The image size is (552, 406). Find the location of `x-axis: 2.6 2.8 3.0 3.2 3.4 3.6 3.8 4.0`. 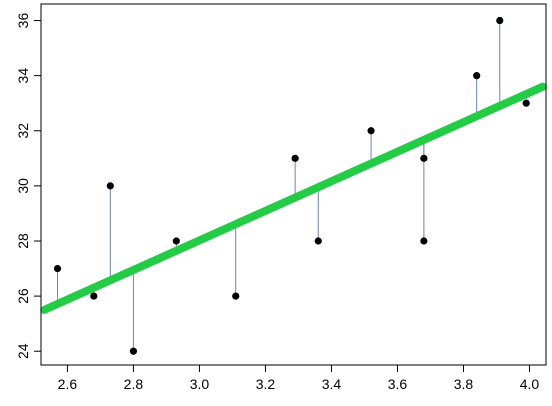

x-axis: 2.6 2.8 3.0 3.2 3.4 3.6 3.8 4.0 is located at coordinates (299, 378).